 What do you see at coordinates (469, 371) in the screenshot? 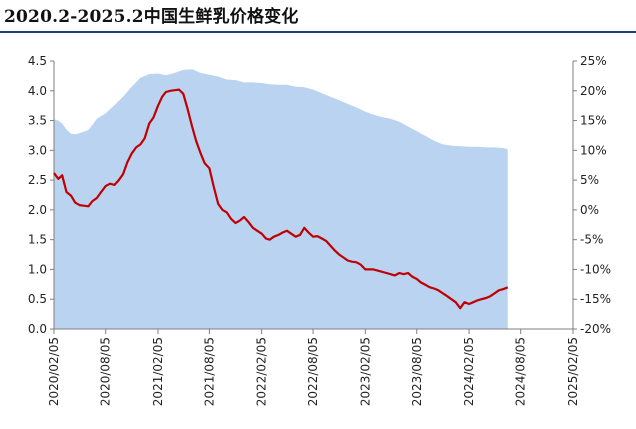
I see `x-tick-label: 2024/02/05` at bounding box center [469, 371].